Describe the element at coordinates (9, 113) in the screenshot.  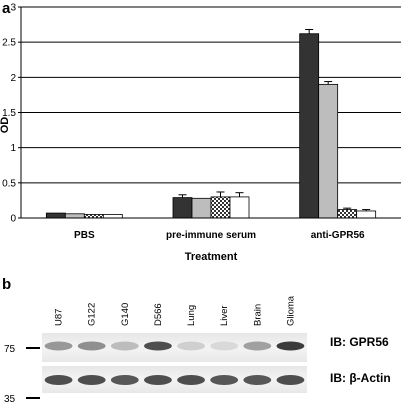
I see `y-tick-label: 1.5` at that location.